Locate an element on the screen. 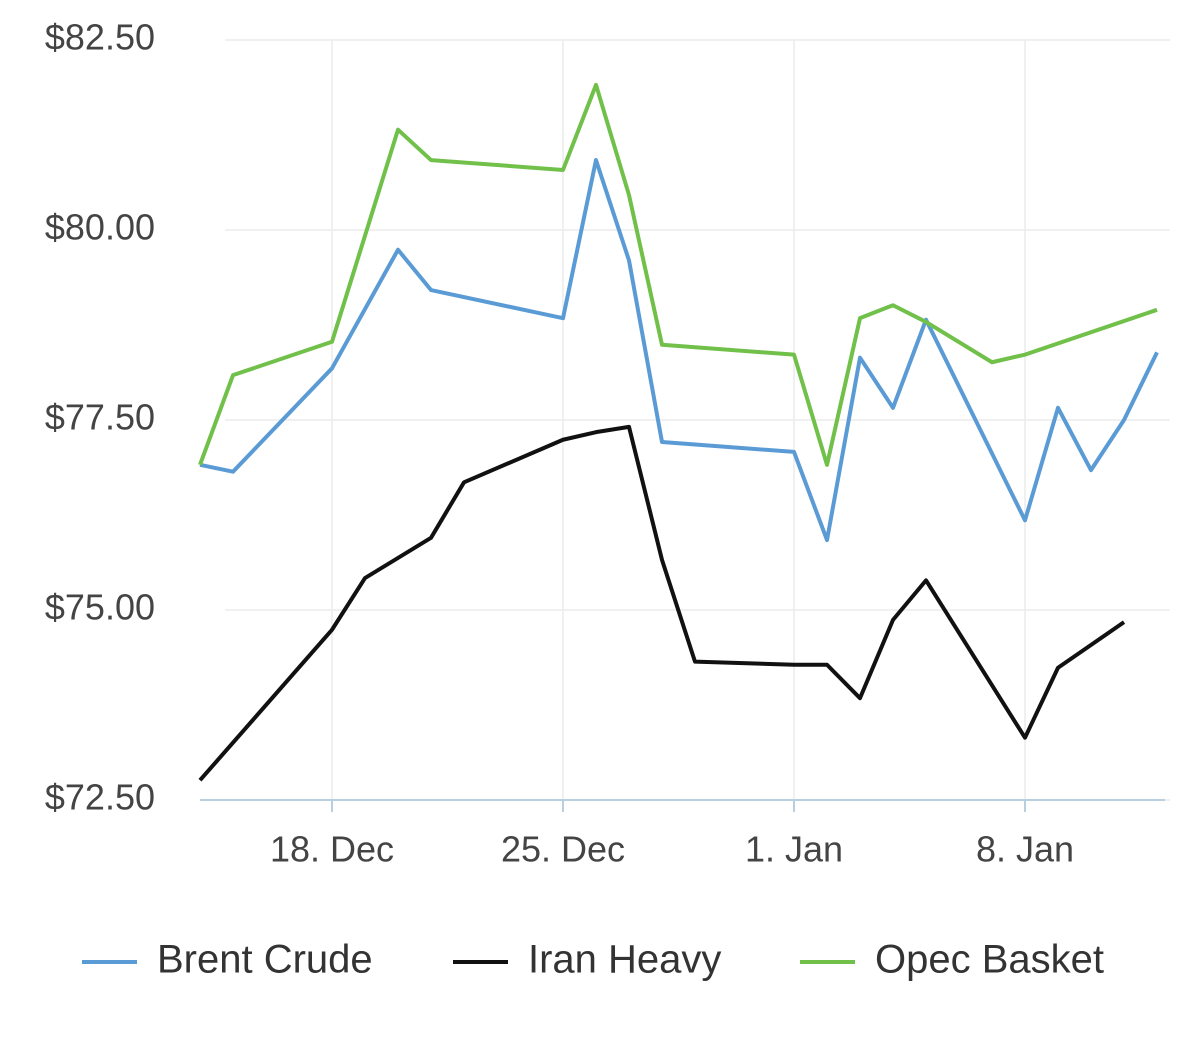 The image size is (1200, 1059). y-tick-label: $72.50 is located at coordinates (100, 797).